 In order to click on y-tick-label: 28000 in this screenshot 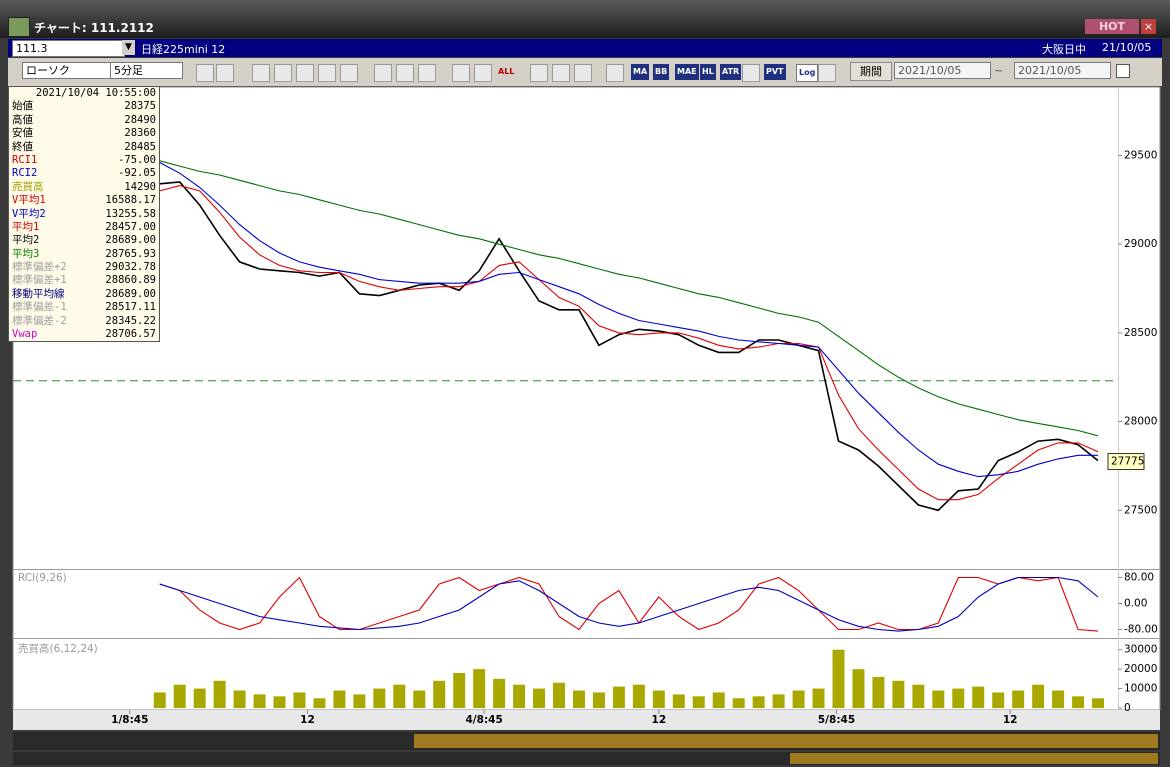, I will do `click(1140, 422)`.